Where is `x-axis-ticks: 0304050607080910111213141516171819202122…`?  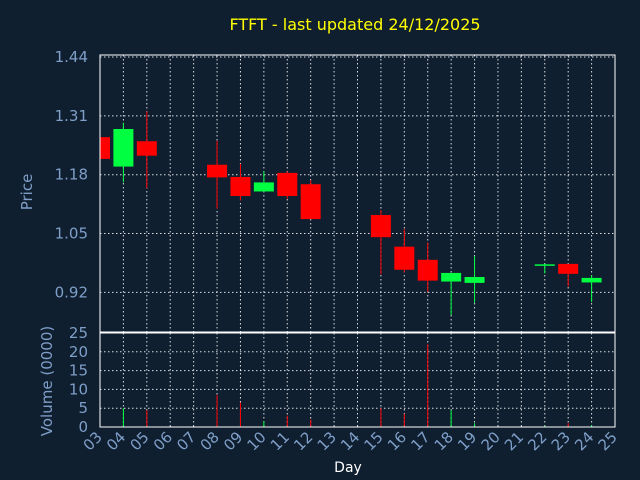
x-axis-ticks: 0304050607080910111213141516171819202122… is located at coordinates (350, 441).